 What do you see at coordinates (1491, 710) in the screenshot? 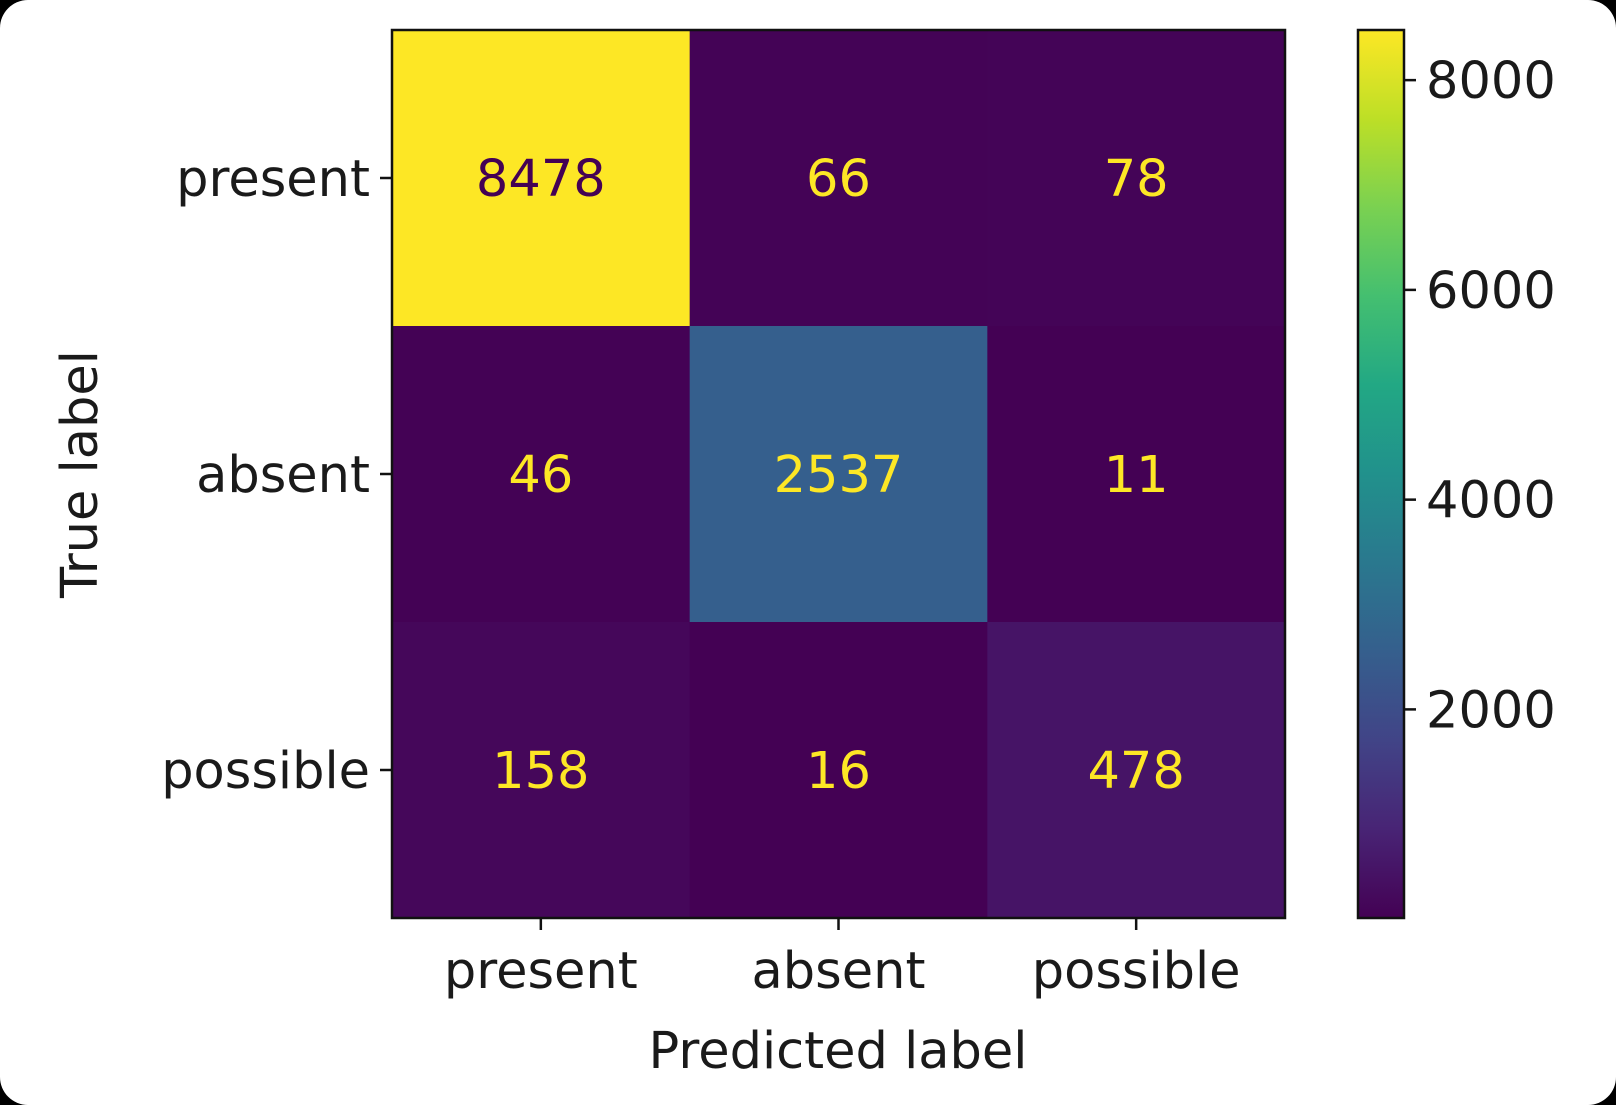
I see `colorbar-tick-label: 2000` at bounding box center [1491, 710].